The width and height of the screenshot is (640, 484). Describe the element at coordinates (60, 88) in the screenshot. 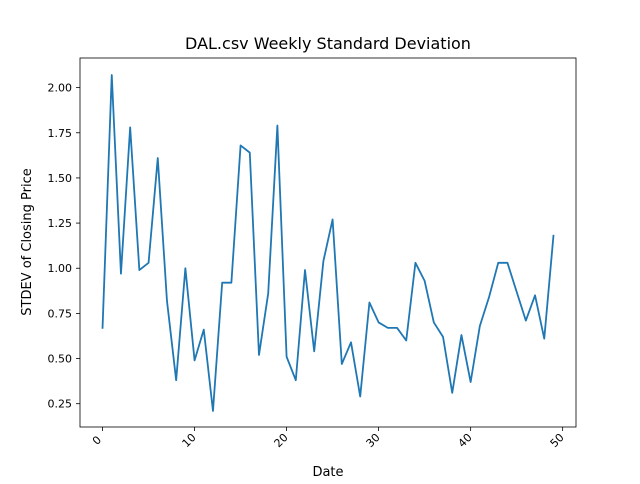

I see `y-tick-label: 2.00` at that location.